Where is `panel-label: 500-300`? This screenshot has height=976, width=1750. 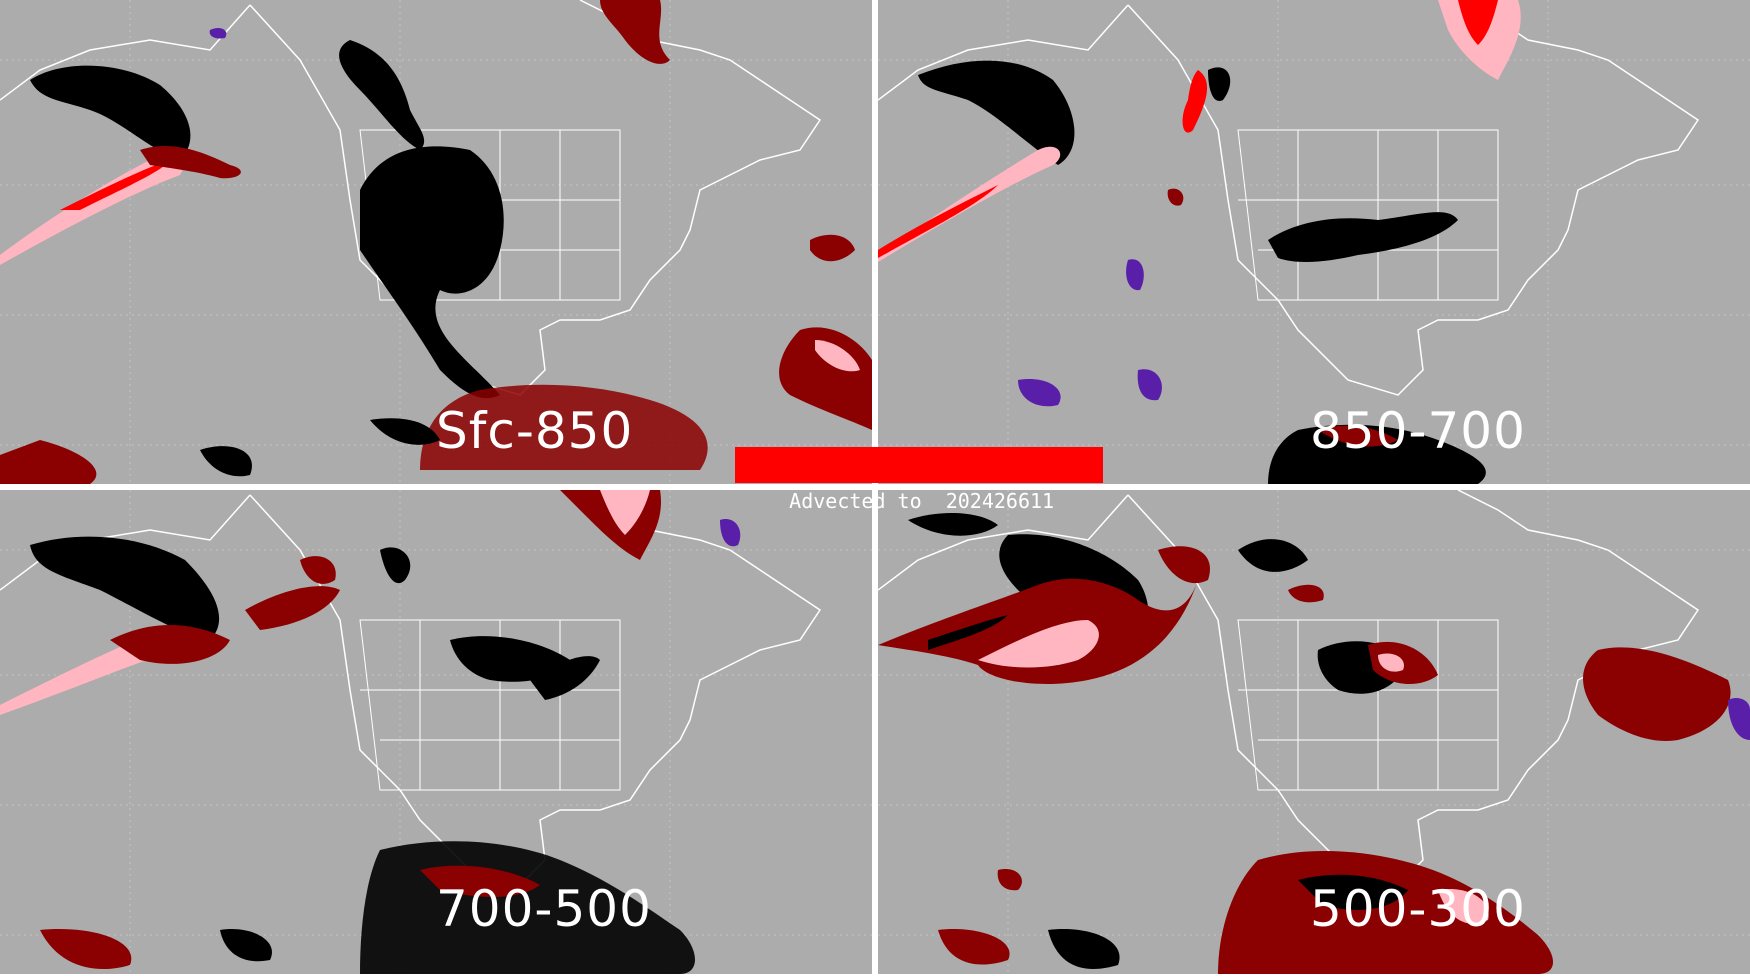 panel-label: 500-300 is located at coordinates (1418, 909).